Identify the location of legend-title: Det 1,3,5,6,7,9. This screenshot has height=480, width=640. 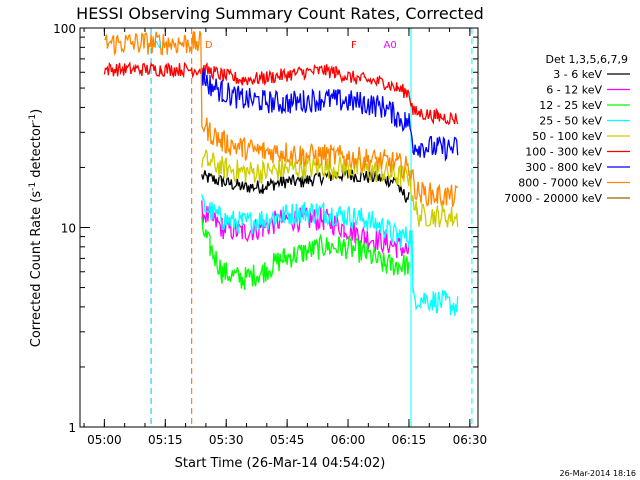
(586, 59).